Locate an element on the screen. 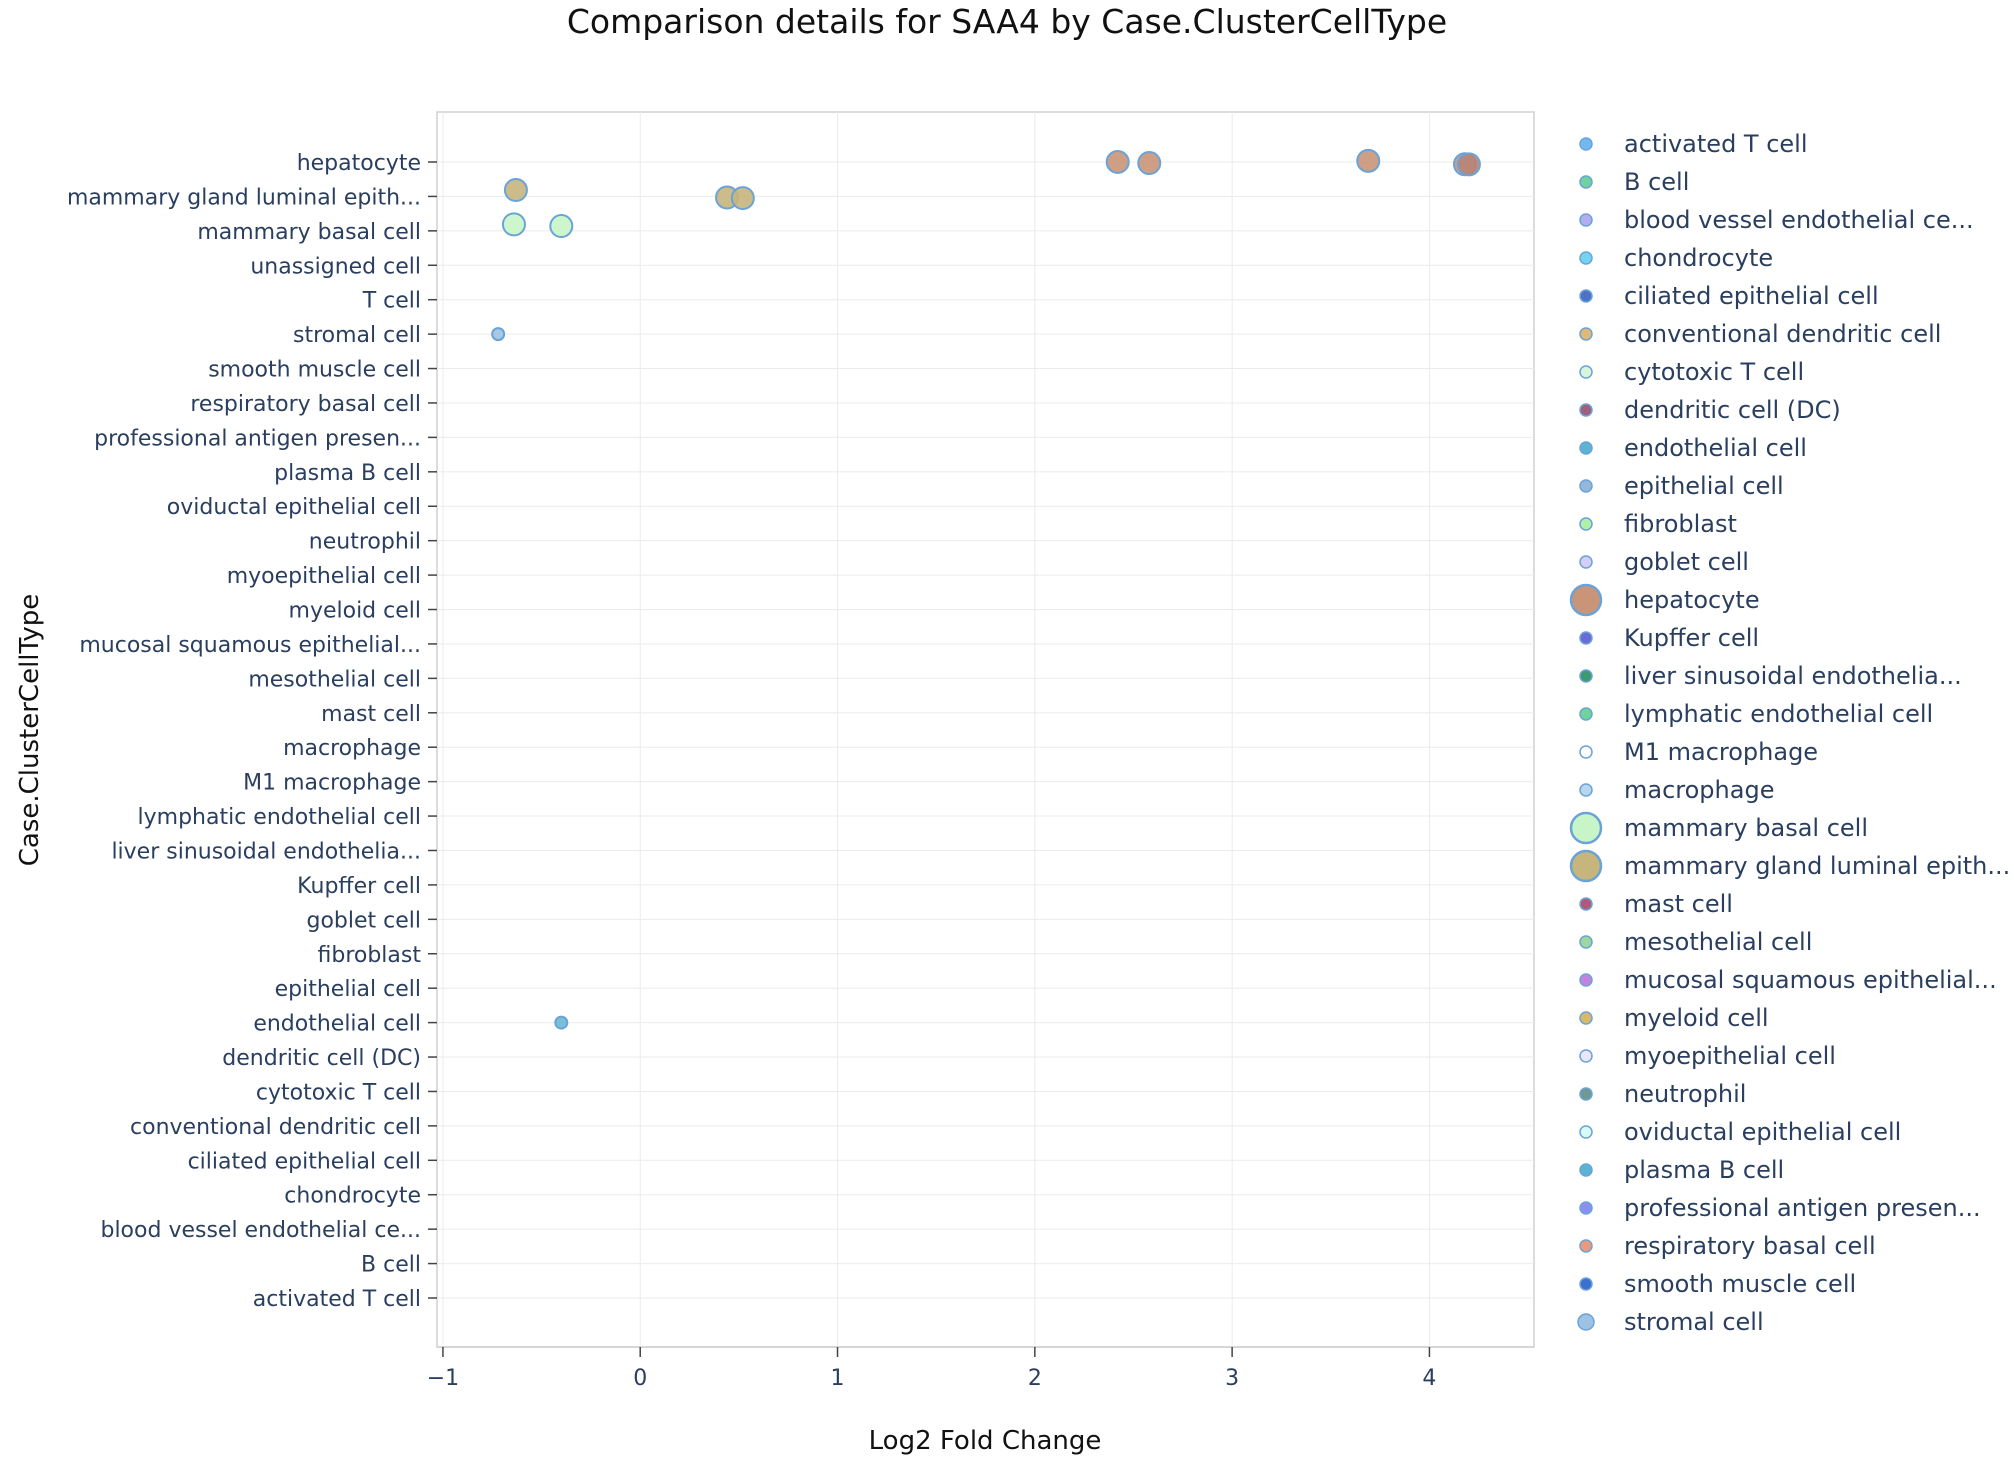 The width and height of the screenshot is (2014, 1476). legend-label: myeloid cell is located at coordinates (1696, 1018).